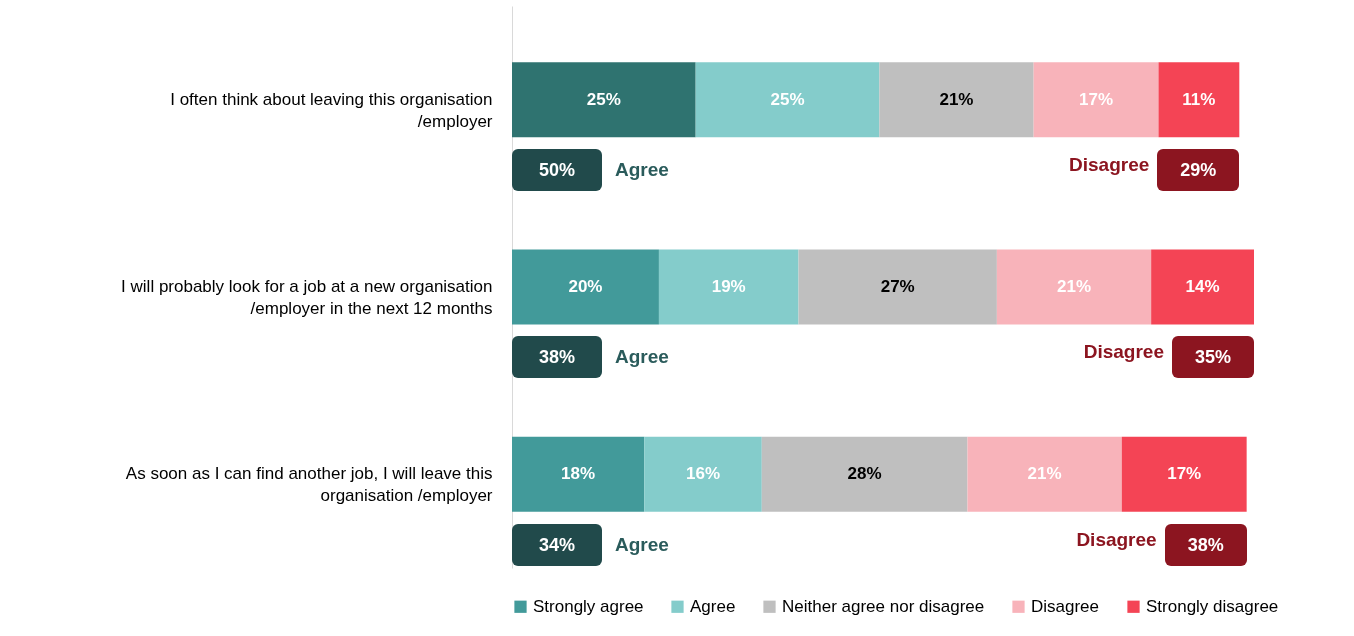 The image size is (1354, 636). I want to click on legend-label: Strongly disagree, so click(1212, 606).